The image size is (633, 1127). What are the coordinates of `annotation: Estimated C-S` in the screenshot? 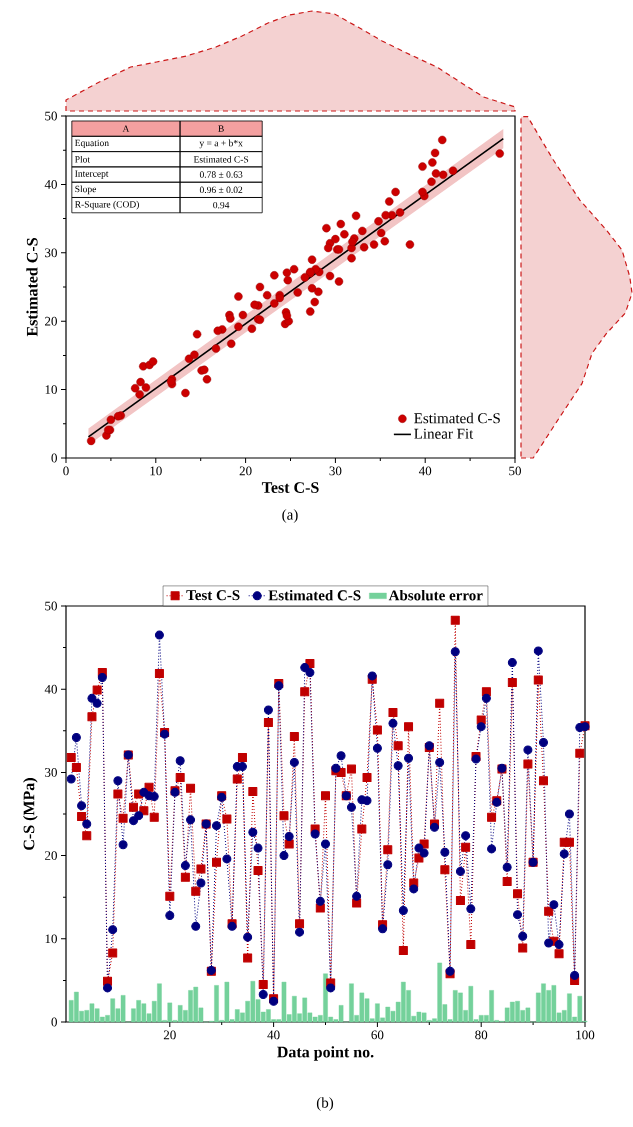 It's located at (221, 159).